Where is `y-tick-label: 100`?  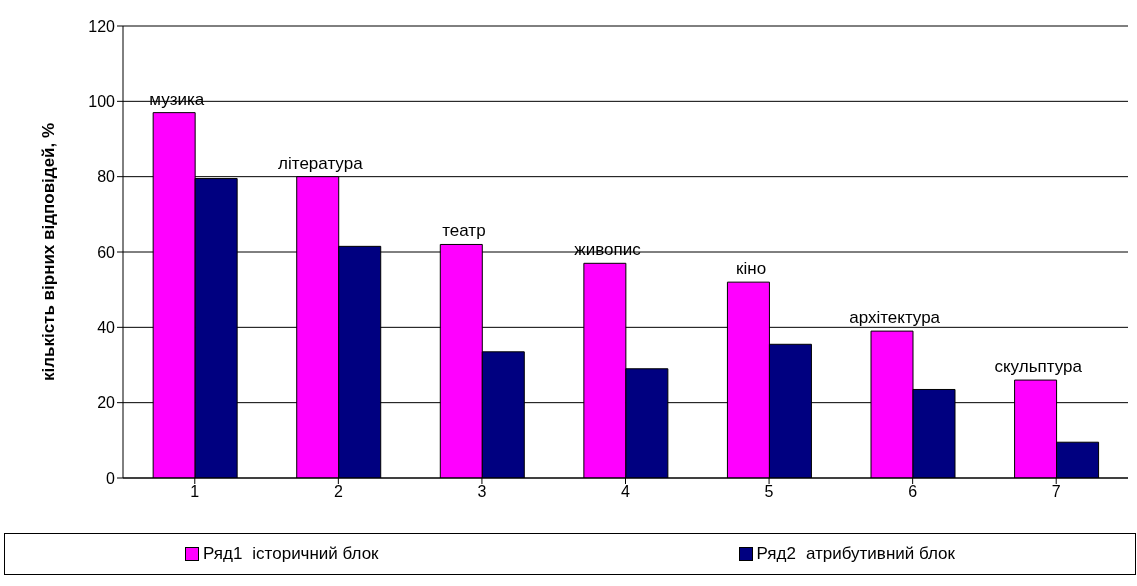 y-tick-label: 100 is located at coordinates (102, 102).